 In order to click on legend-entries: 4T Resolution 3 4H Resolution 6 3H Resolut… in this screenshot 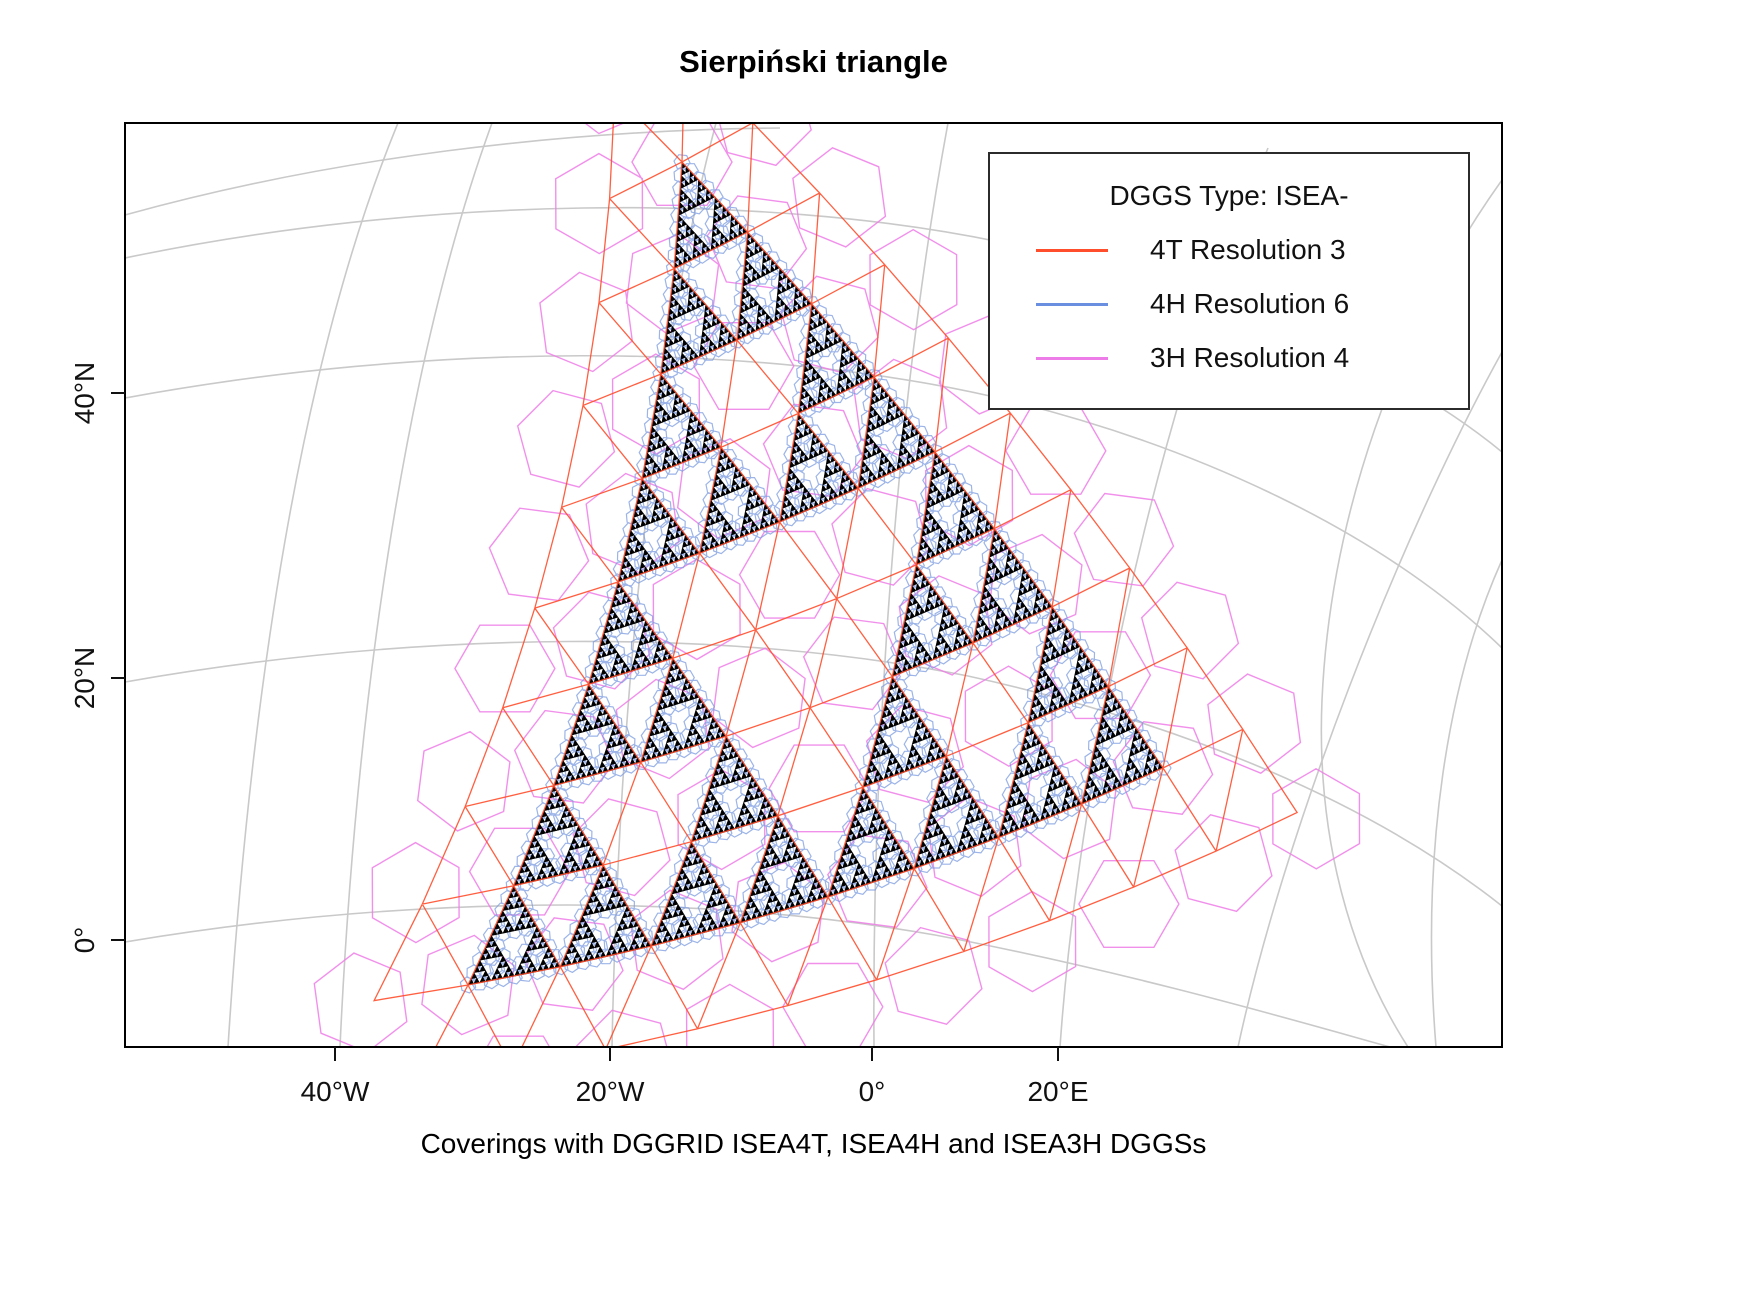, I will do `click(1229, 304)`.